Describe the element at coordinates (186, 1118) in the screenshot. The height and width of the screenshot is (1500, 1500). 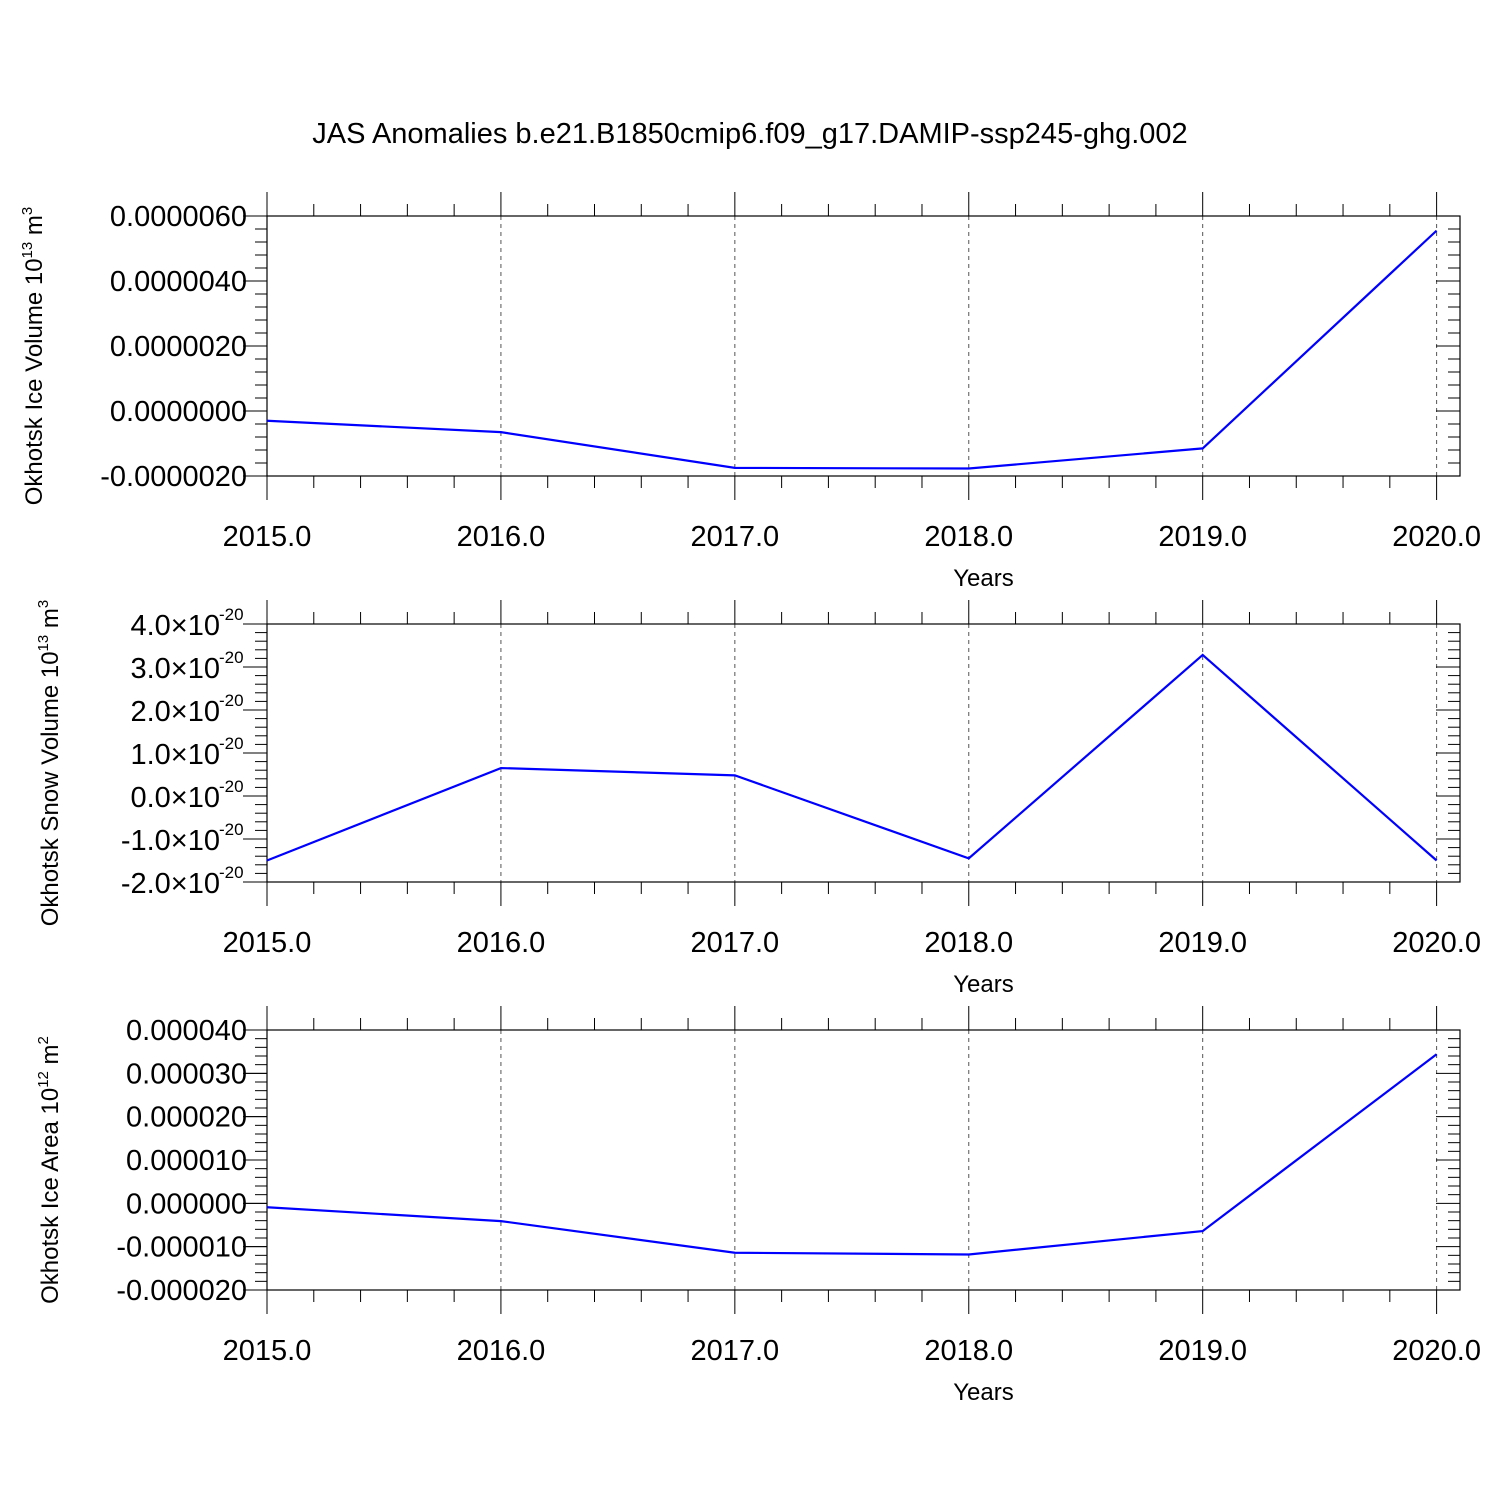
I see `y-tick-label: 0.000020` at that location.